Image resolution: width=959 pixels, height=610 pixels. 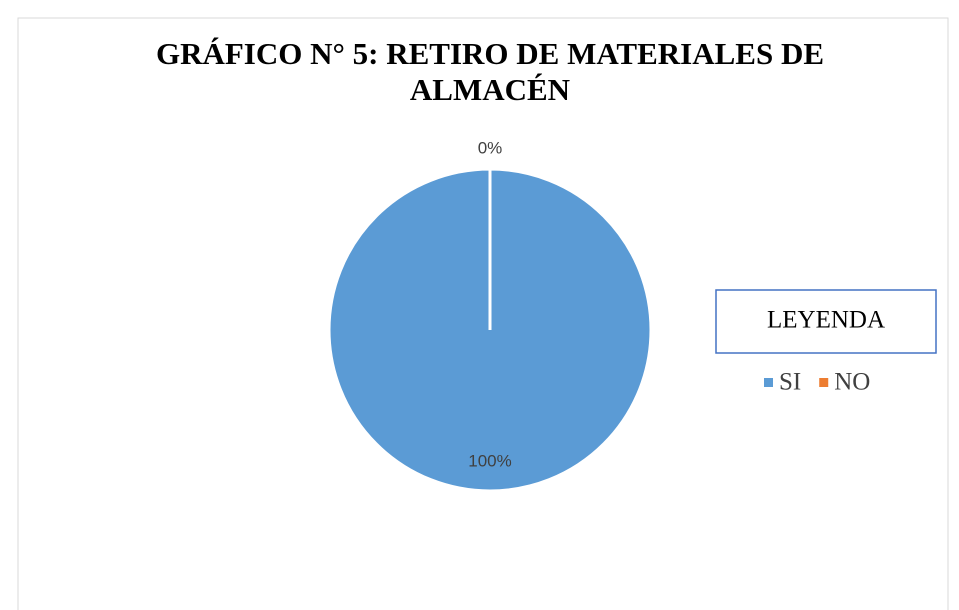 What do you see at coordinates (489, 461) in the screenshot?
I see `data-label: 100%` at bounding box center [489, 461].